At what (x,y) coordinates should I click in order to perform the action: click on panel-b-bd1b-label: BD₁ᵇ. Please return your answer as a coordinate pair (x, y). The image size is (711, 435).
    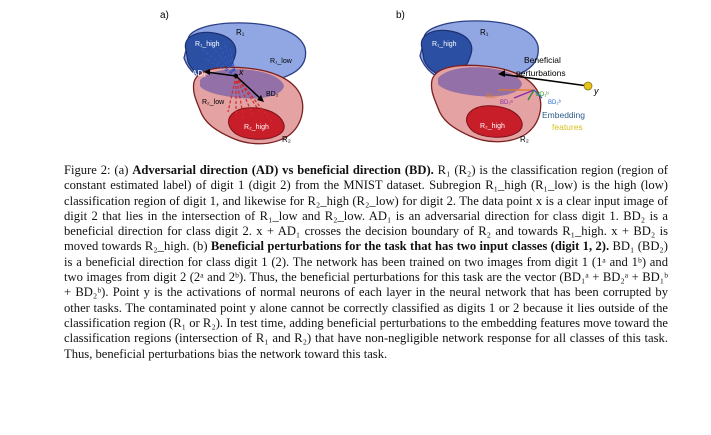
    Looking at the image, I should click on (542, 94).